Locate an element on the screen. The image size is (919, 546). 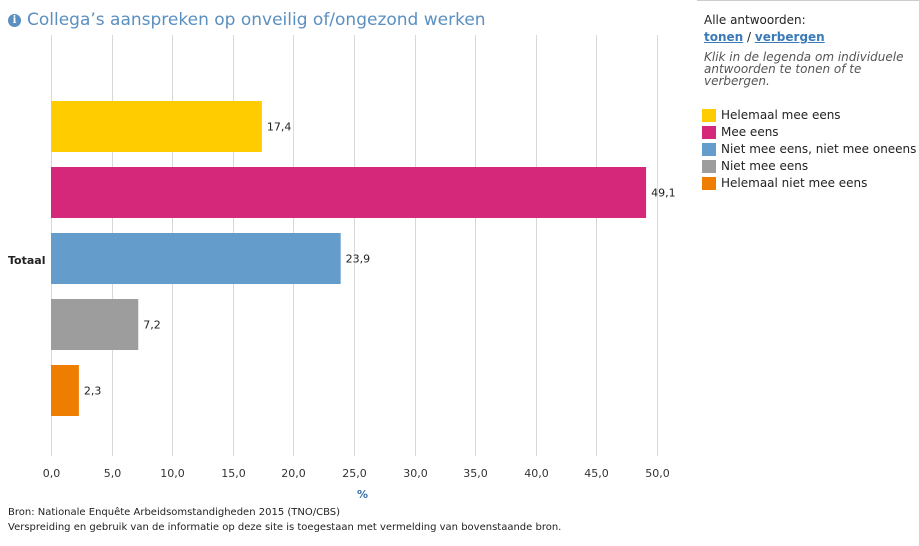
x-tick-label: 40,0 is located at coordinates (536, 473).